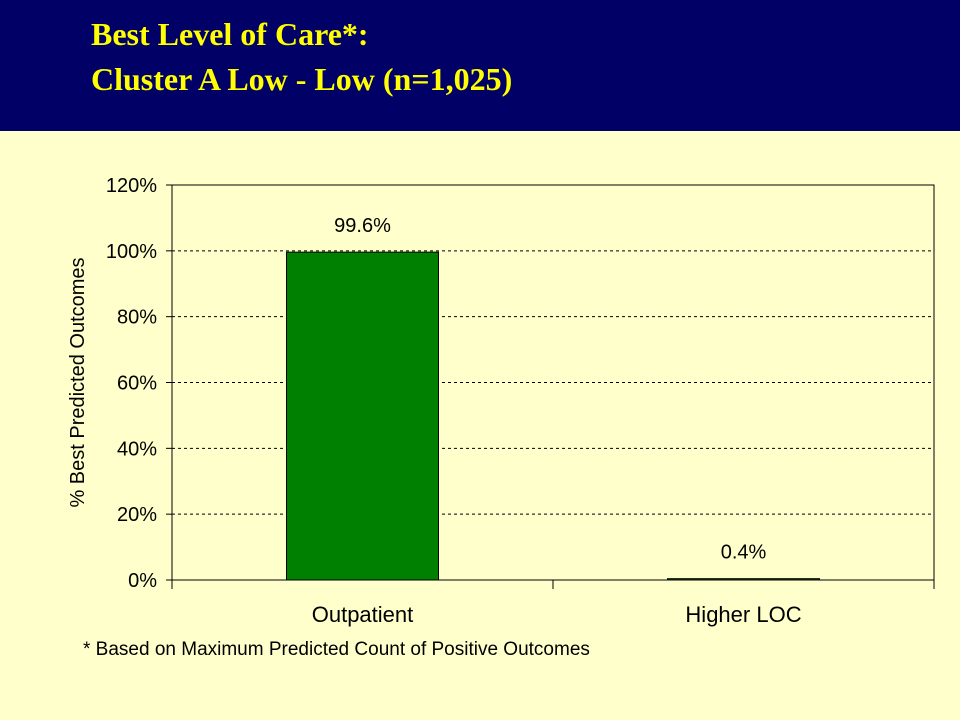  Describe the element at coordinates (137, 384) in the screenshot. I see `y-tick-label: 60%` at that location.